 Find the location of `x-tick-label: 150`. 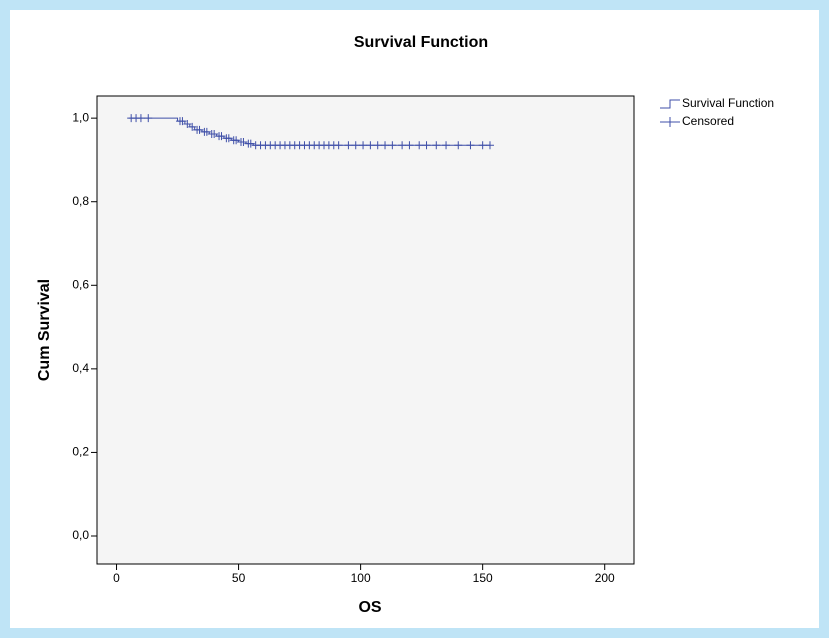

x-tick-label: 150 is located at coordinates (483, 578).